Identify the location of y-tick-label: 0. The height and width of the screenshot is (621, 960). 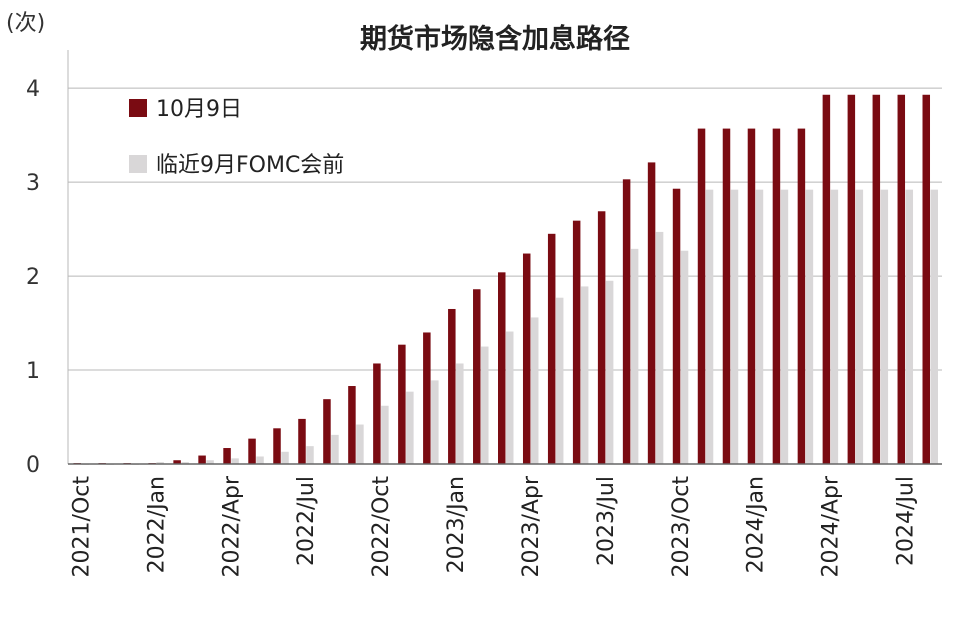
(33, 465).